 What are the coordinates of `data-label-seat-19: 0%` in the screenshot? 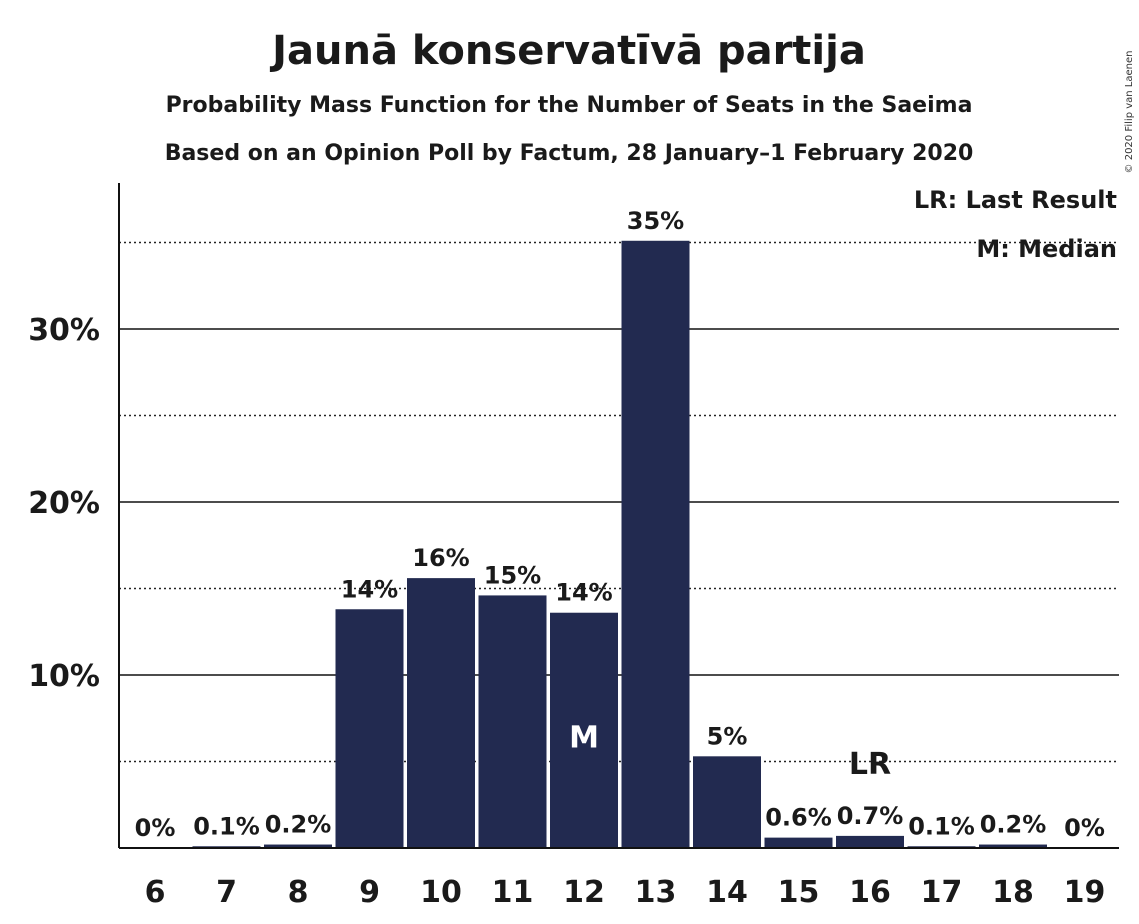 It's located at (1084, 828).